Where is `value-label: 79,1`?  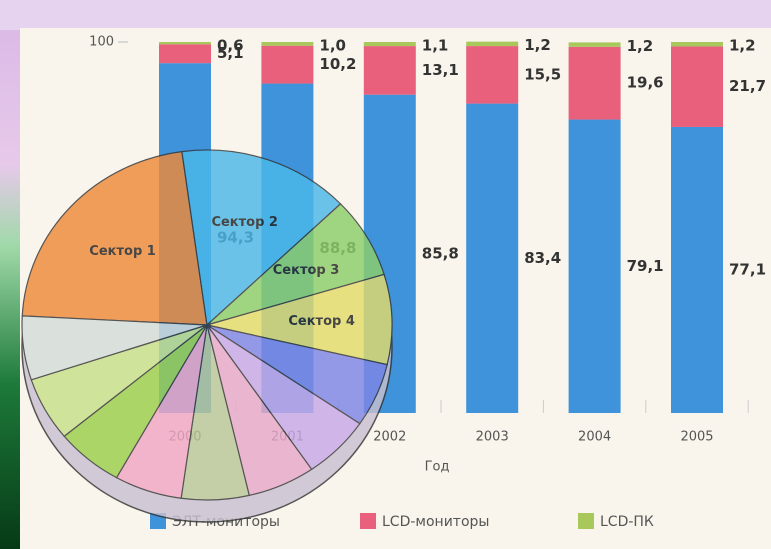
value-label: 79,1 is located at coordinates (645, 266).